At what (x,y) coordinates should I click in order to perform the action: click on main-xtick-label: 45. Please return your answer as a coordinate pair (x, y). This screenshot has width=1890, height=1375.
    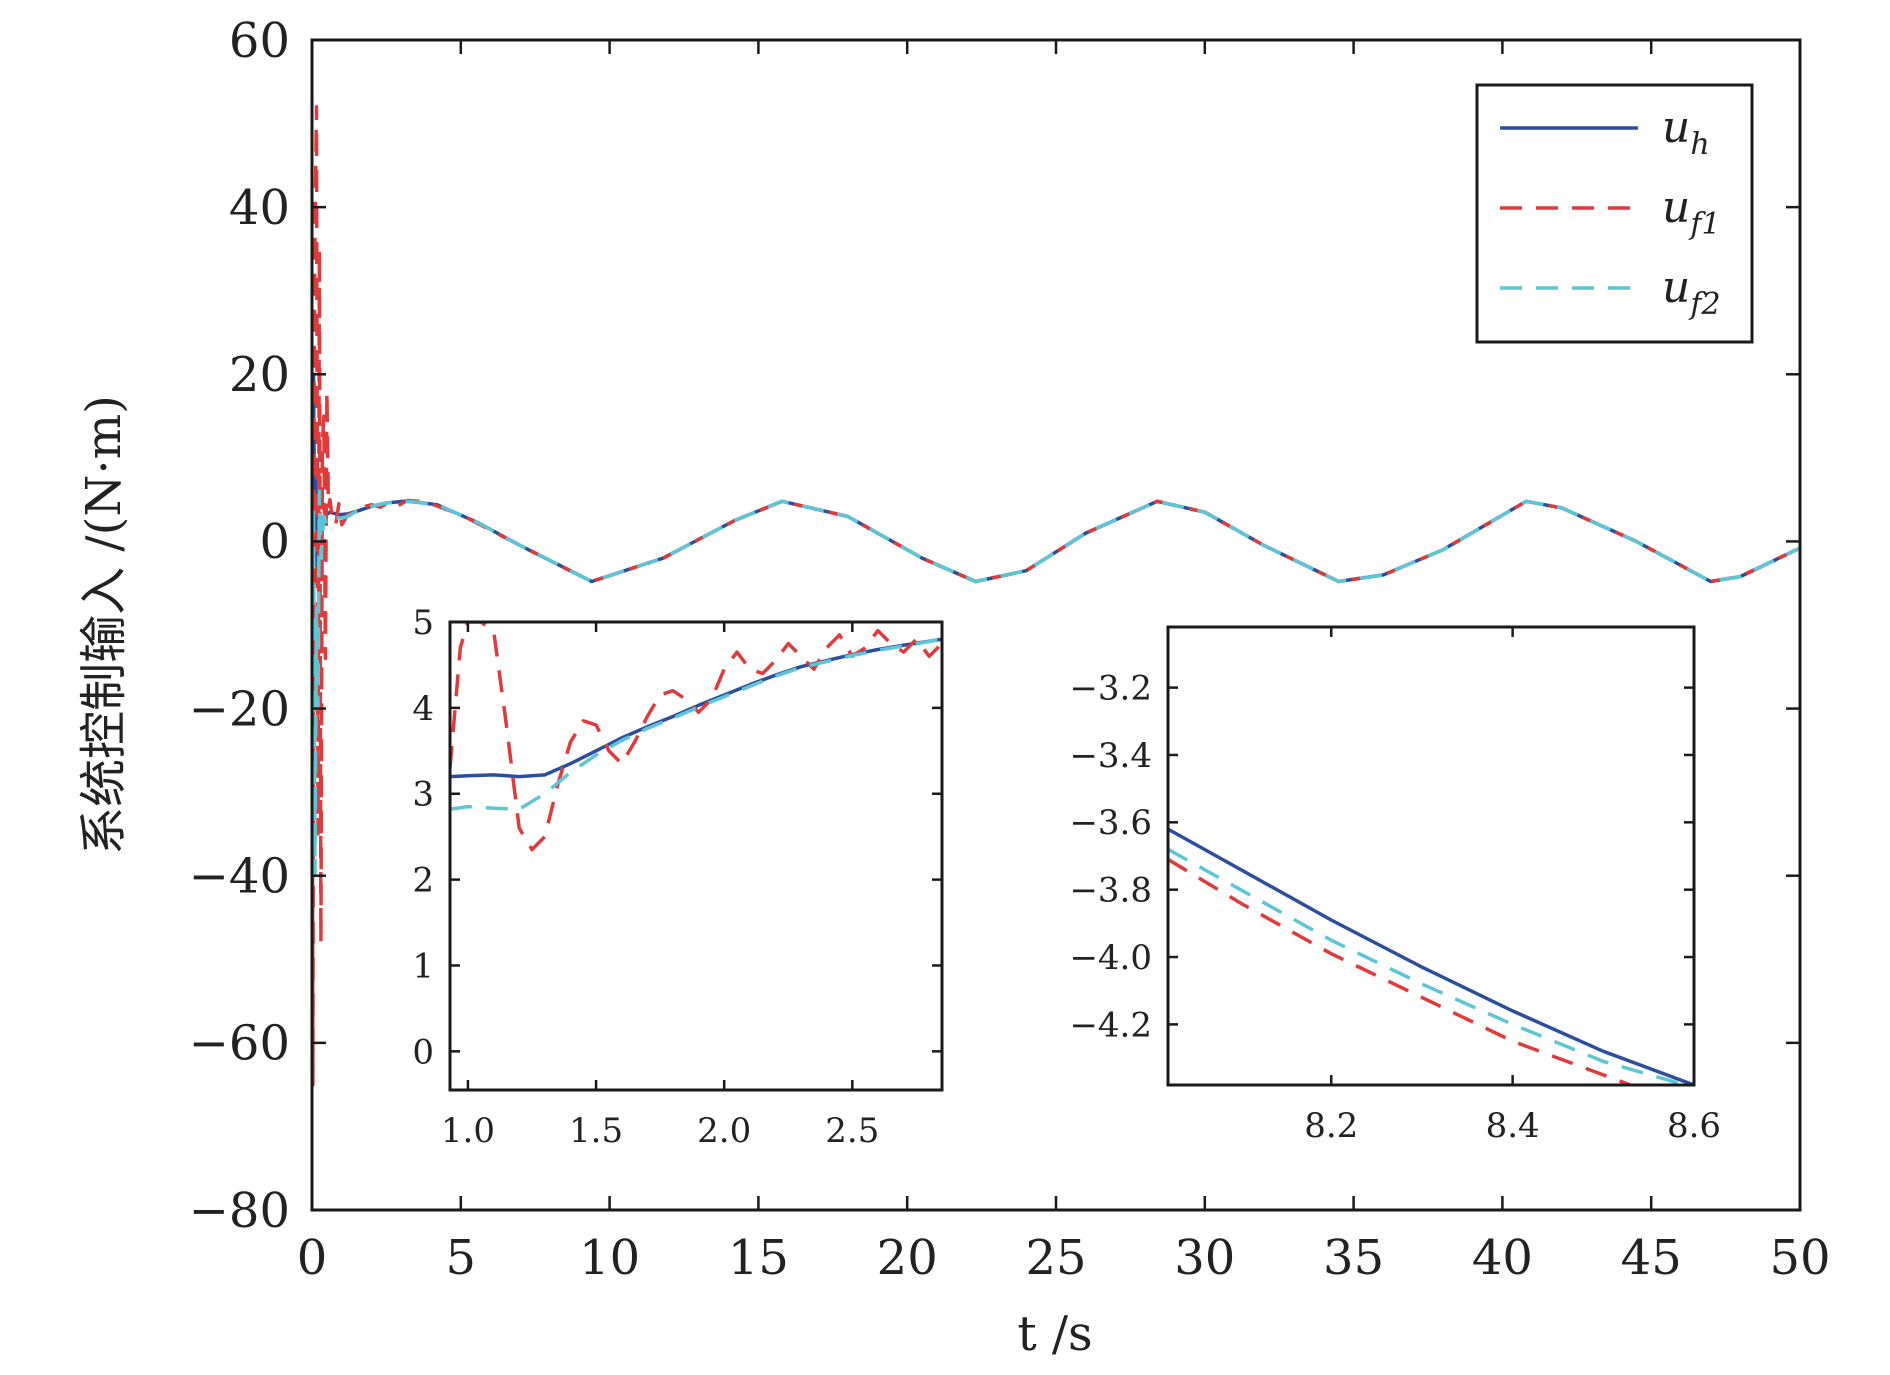
    Looking at the image, I should click on (1651, 1258).